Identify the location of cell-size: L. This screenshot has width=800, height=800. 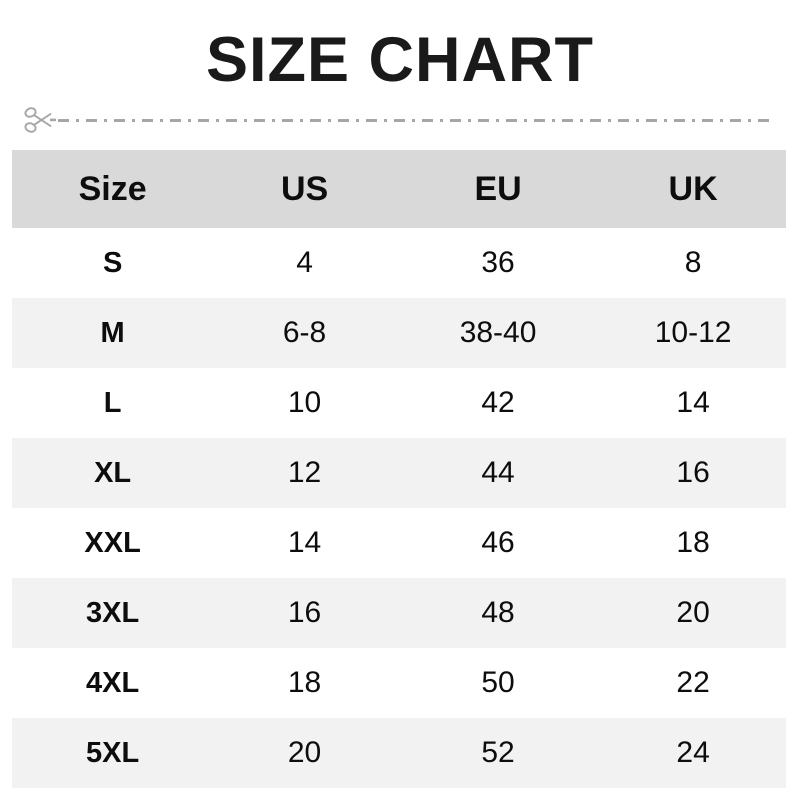
(113, 403).